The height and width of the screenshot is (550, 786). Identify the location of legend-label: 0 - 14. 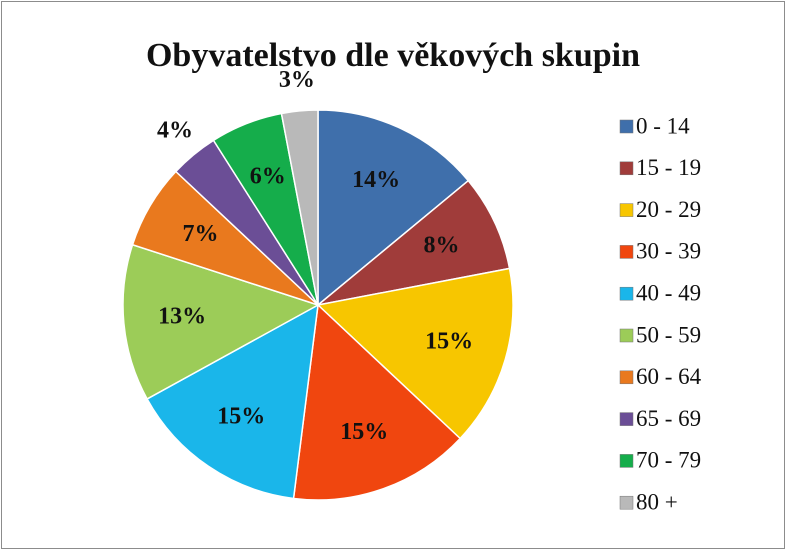
(663, 125).